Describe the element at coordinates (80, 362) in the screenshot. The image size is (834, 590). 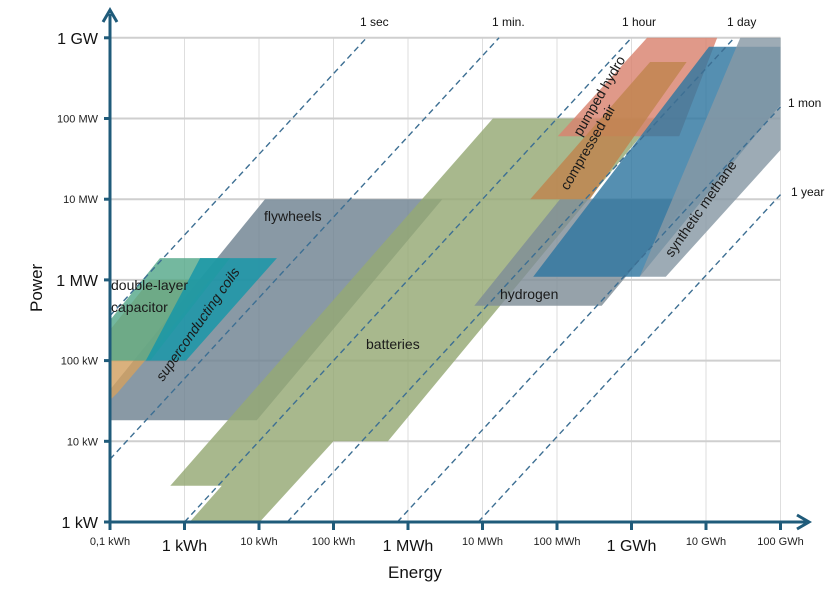
I see `y-tick-label: 100 kW` at that location.